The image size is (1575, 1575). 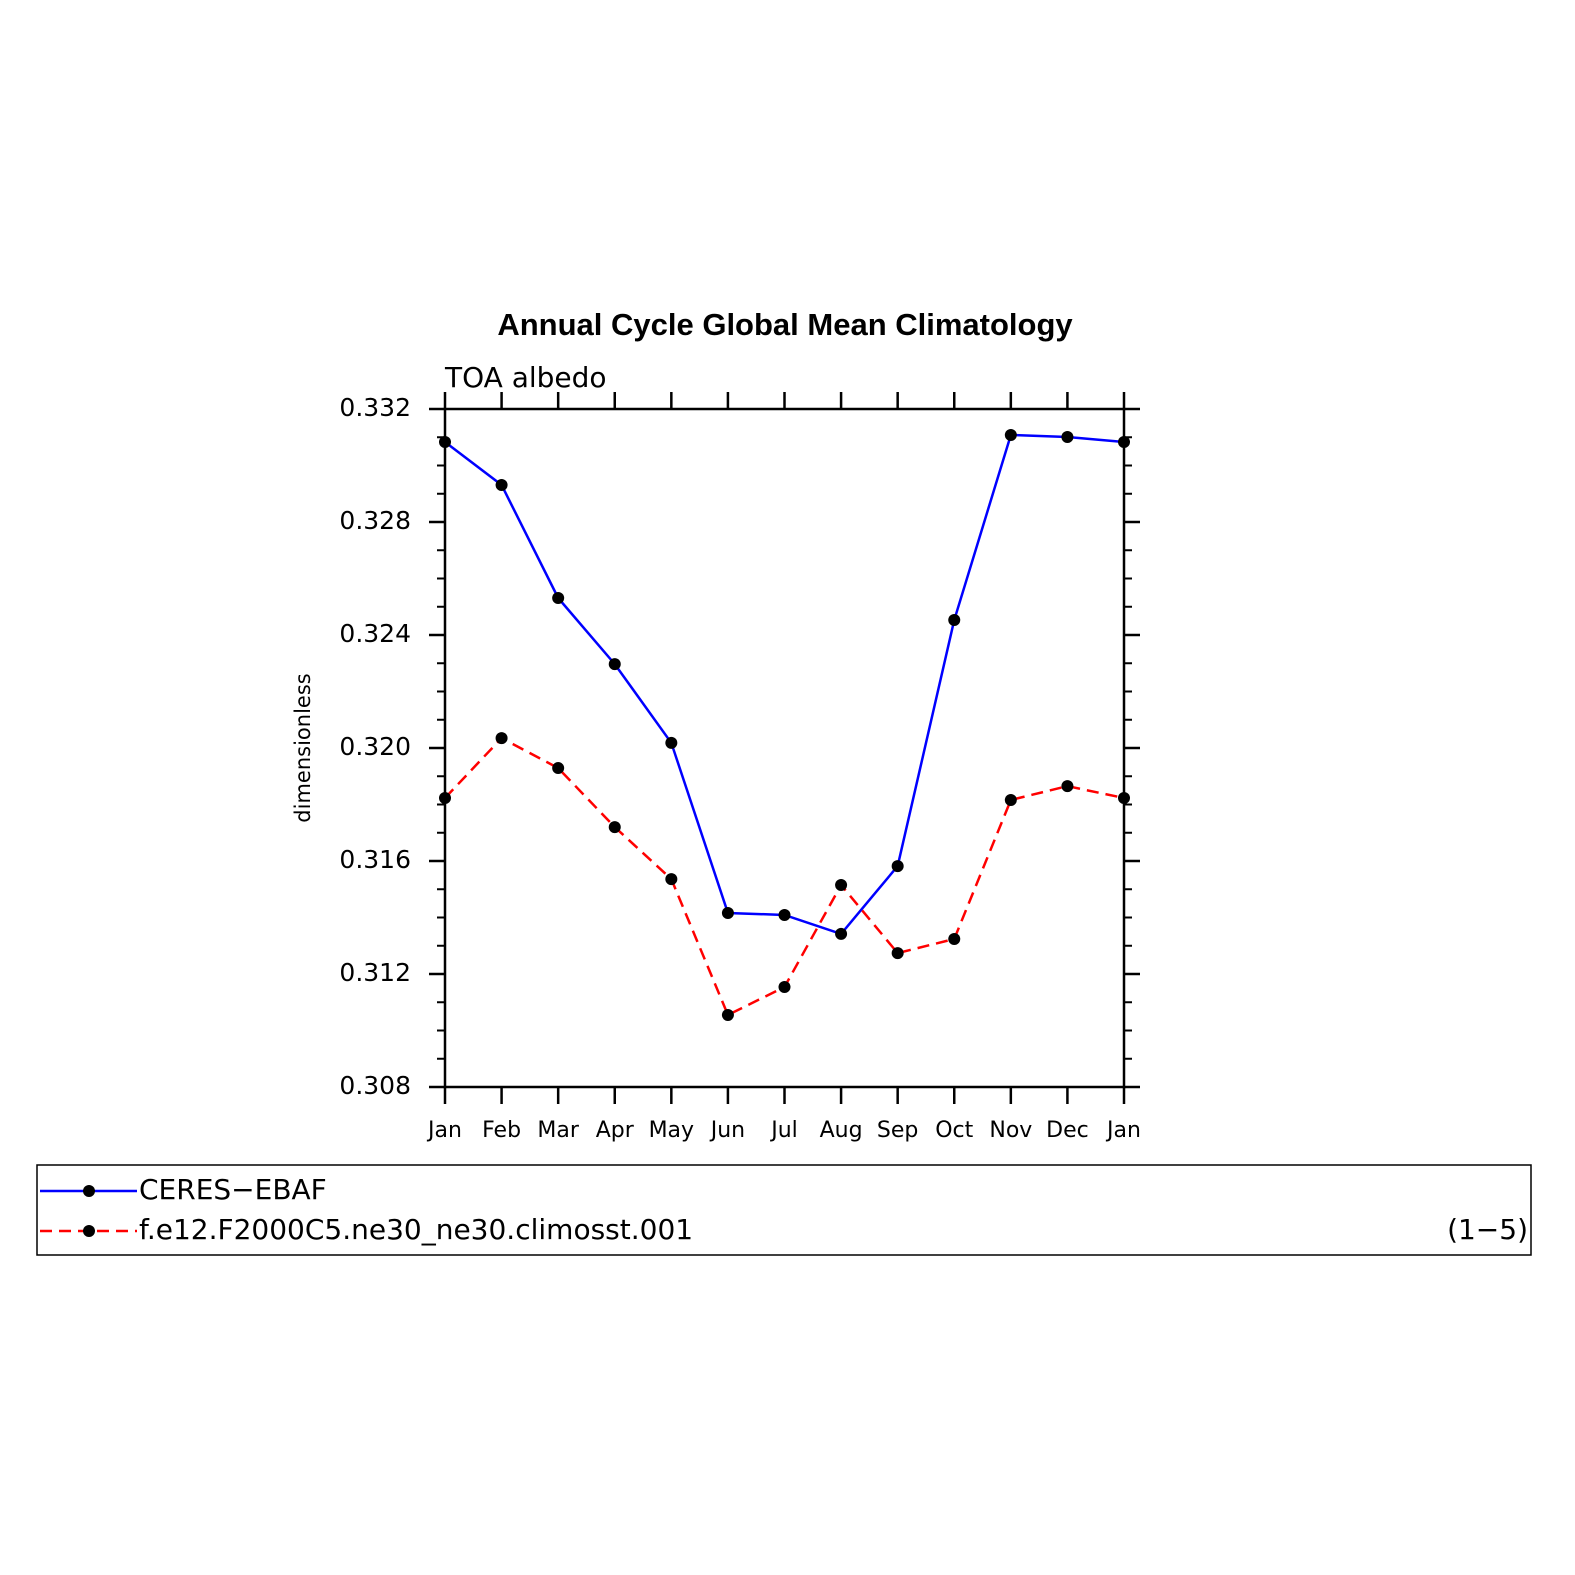 I want to click on y-tick-label: 0.312, so click(x=375, y=972).